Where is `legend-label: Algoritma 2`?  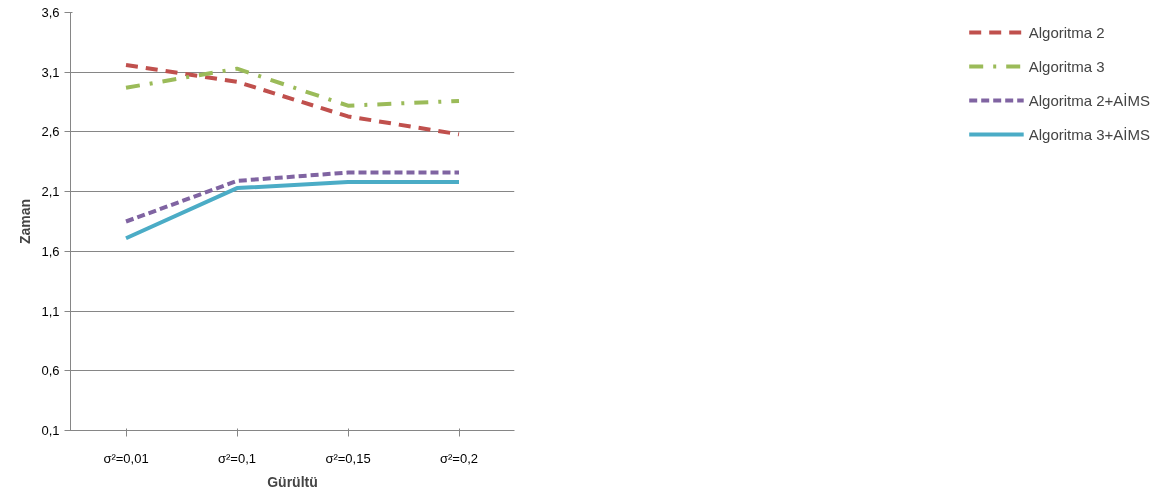
legend-label: Algoritma 2 is located at coordinates (1066, 32).